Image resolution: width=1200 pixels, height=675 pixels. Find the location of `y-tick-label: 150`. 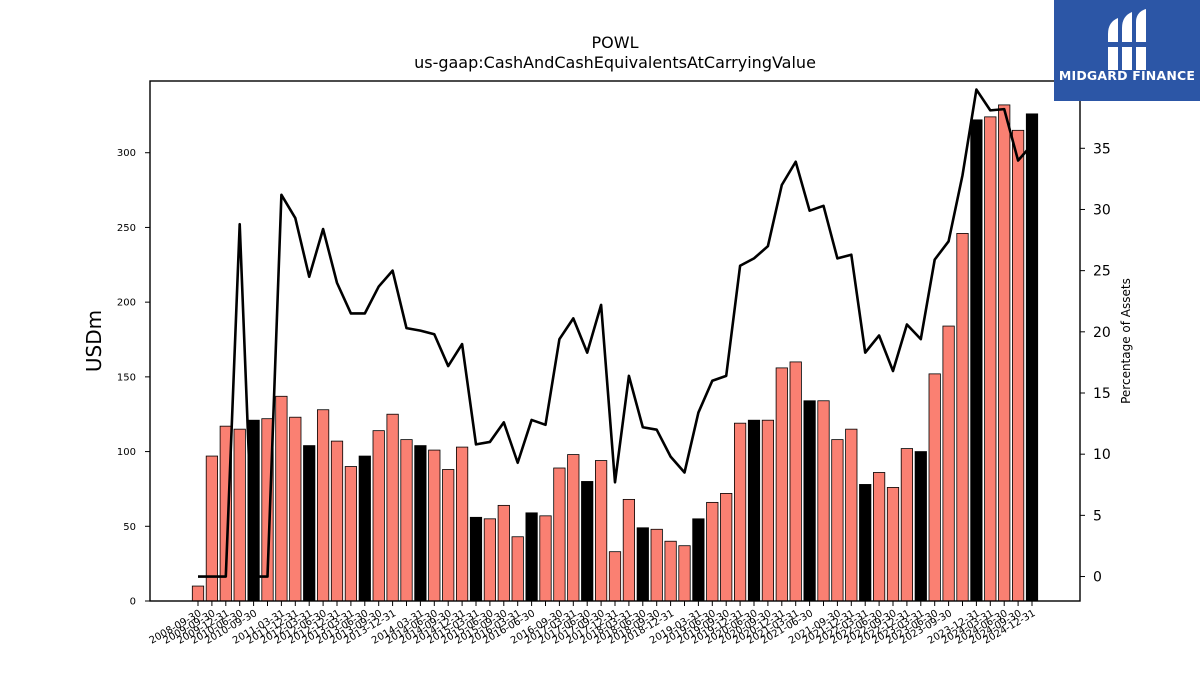

y-tick-label: 150 is located at coordinates (126, 377).